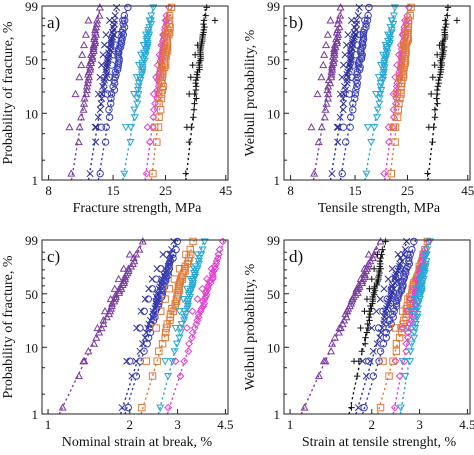 The image size is (474, 455). I want to click on y-tick-label: 50, so click(273, 60).